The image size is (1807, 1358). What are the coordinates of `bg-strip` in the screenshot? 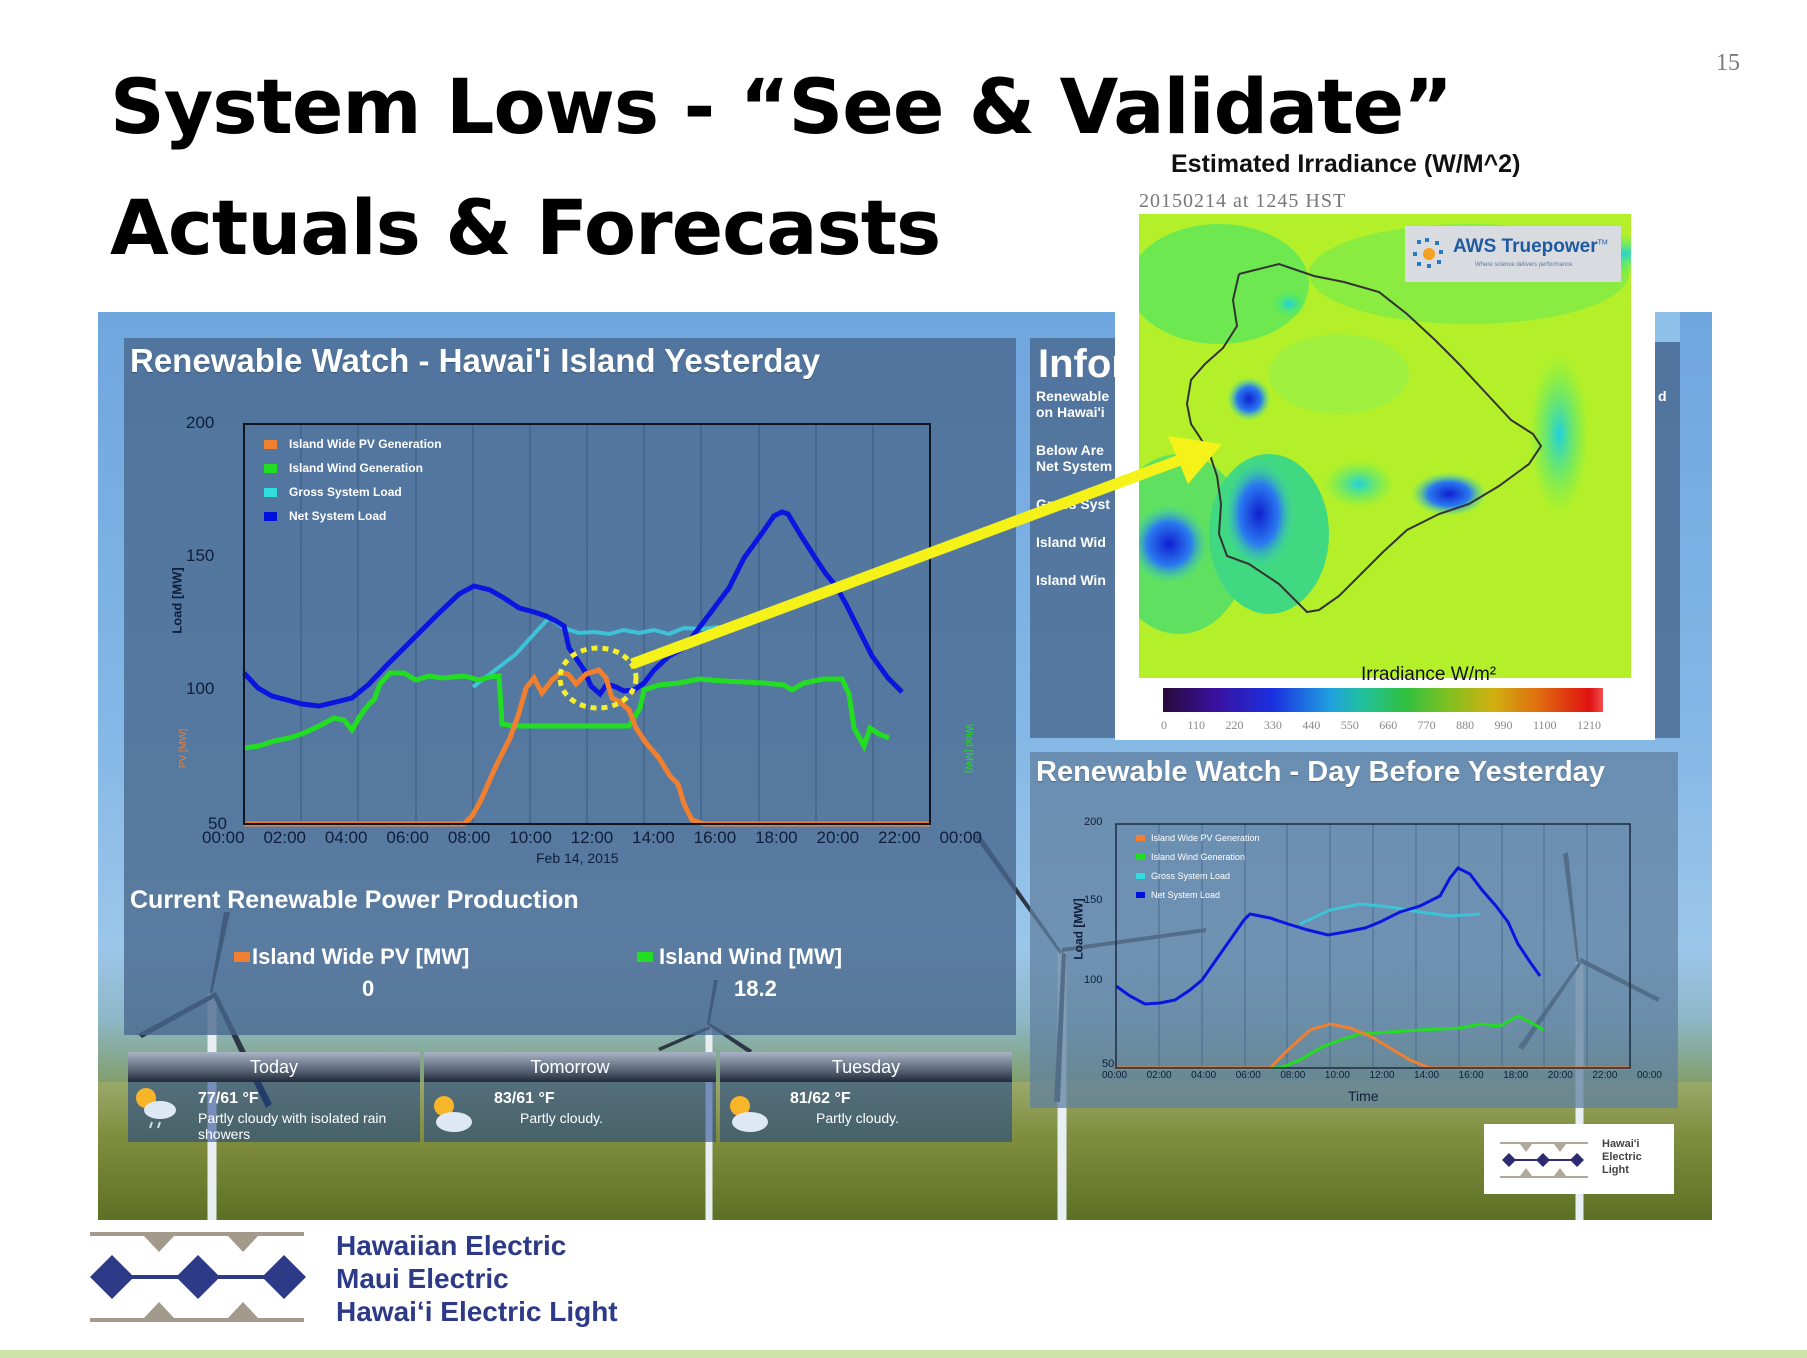 It's located at (1667, 327).